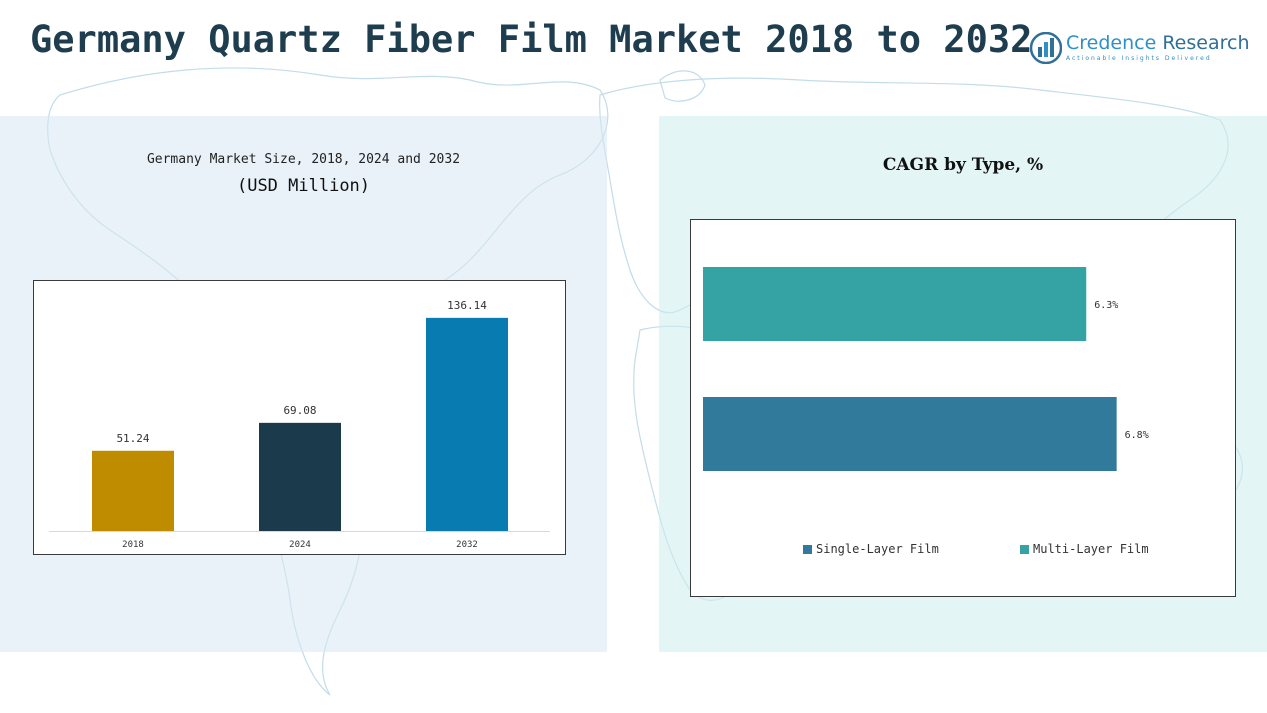  What do you see at coordinates (467, 424) in the screenshot?
I see `bar-2032` at bounding box center [467, 424].